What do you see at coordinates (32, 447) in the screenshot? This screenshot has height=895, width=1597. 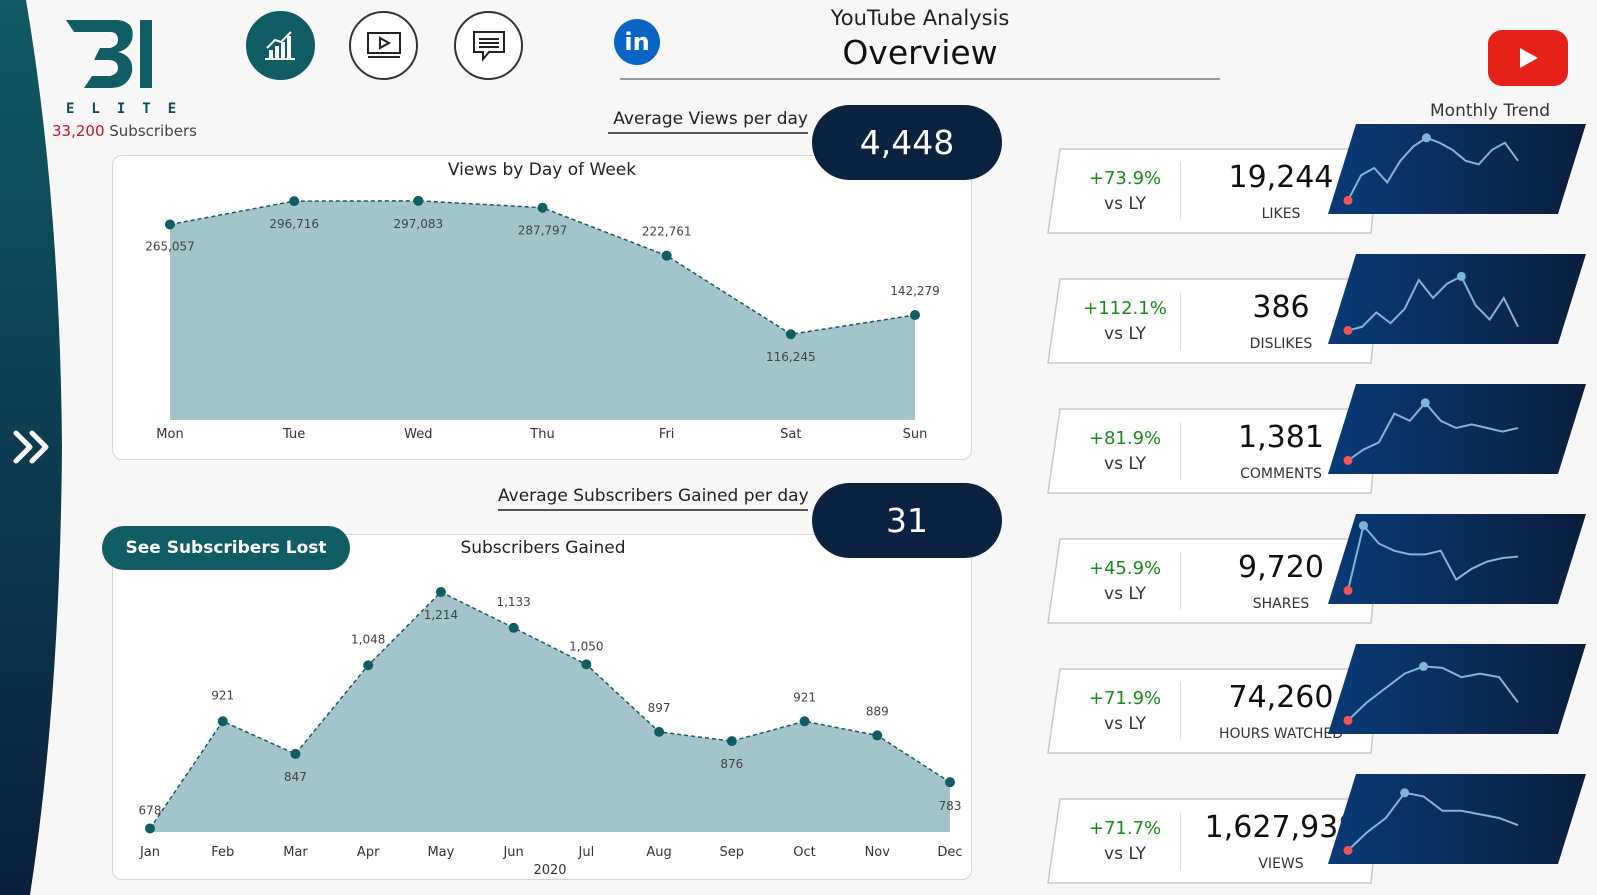 I see `expand-chevron-icon` at bounding box center [32, 447].